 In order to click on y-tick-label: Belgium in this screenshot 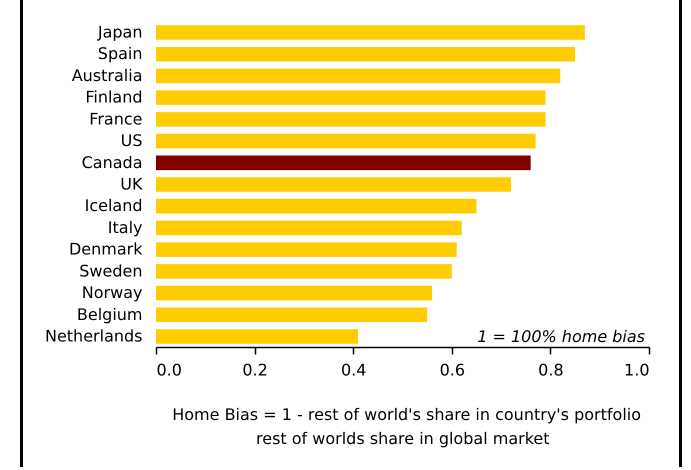, I will do `click(109, 314)`.